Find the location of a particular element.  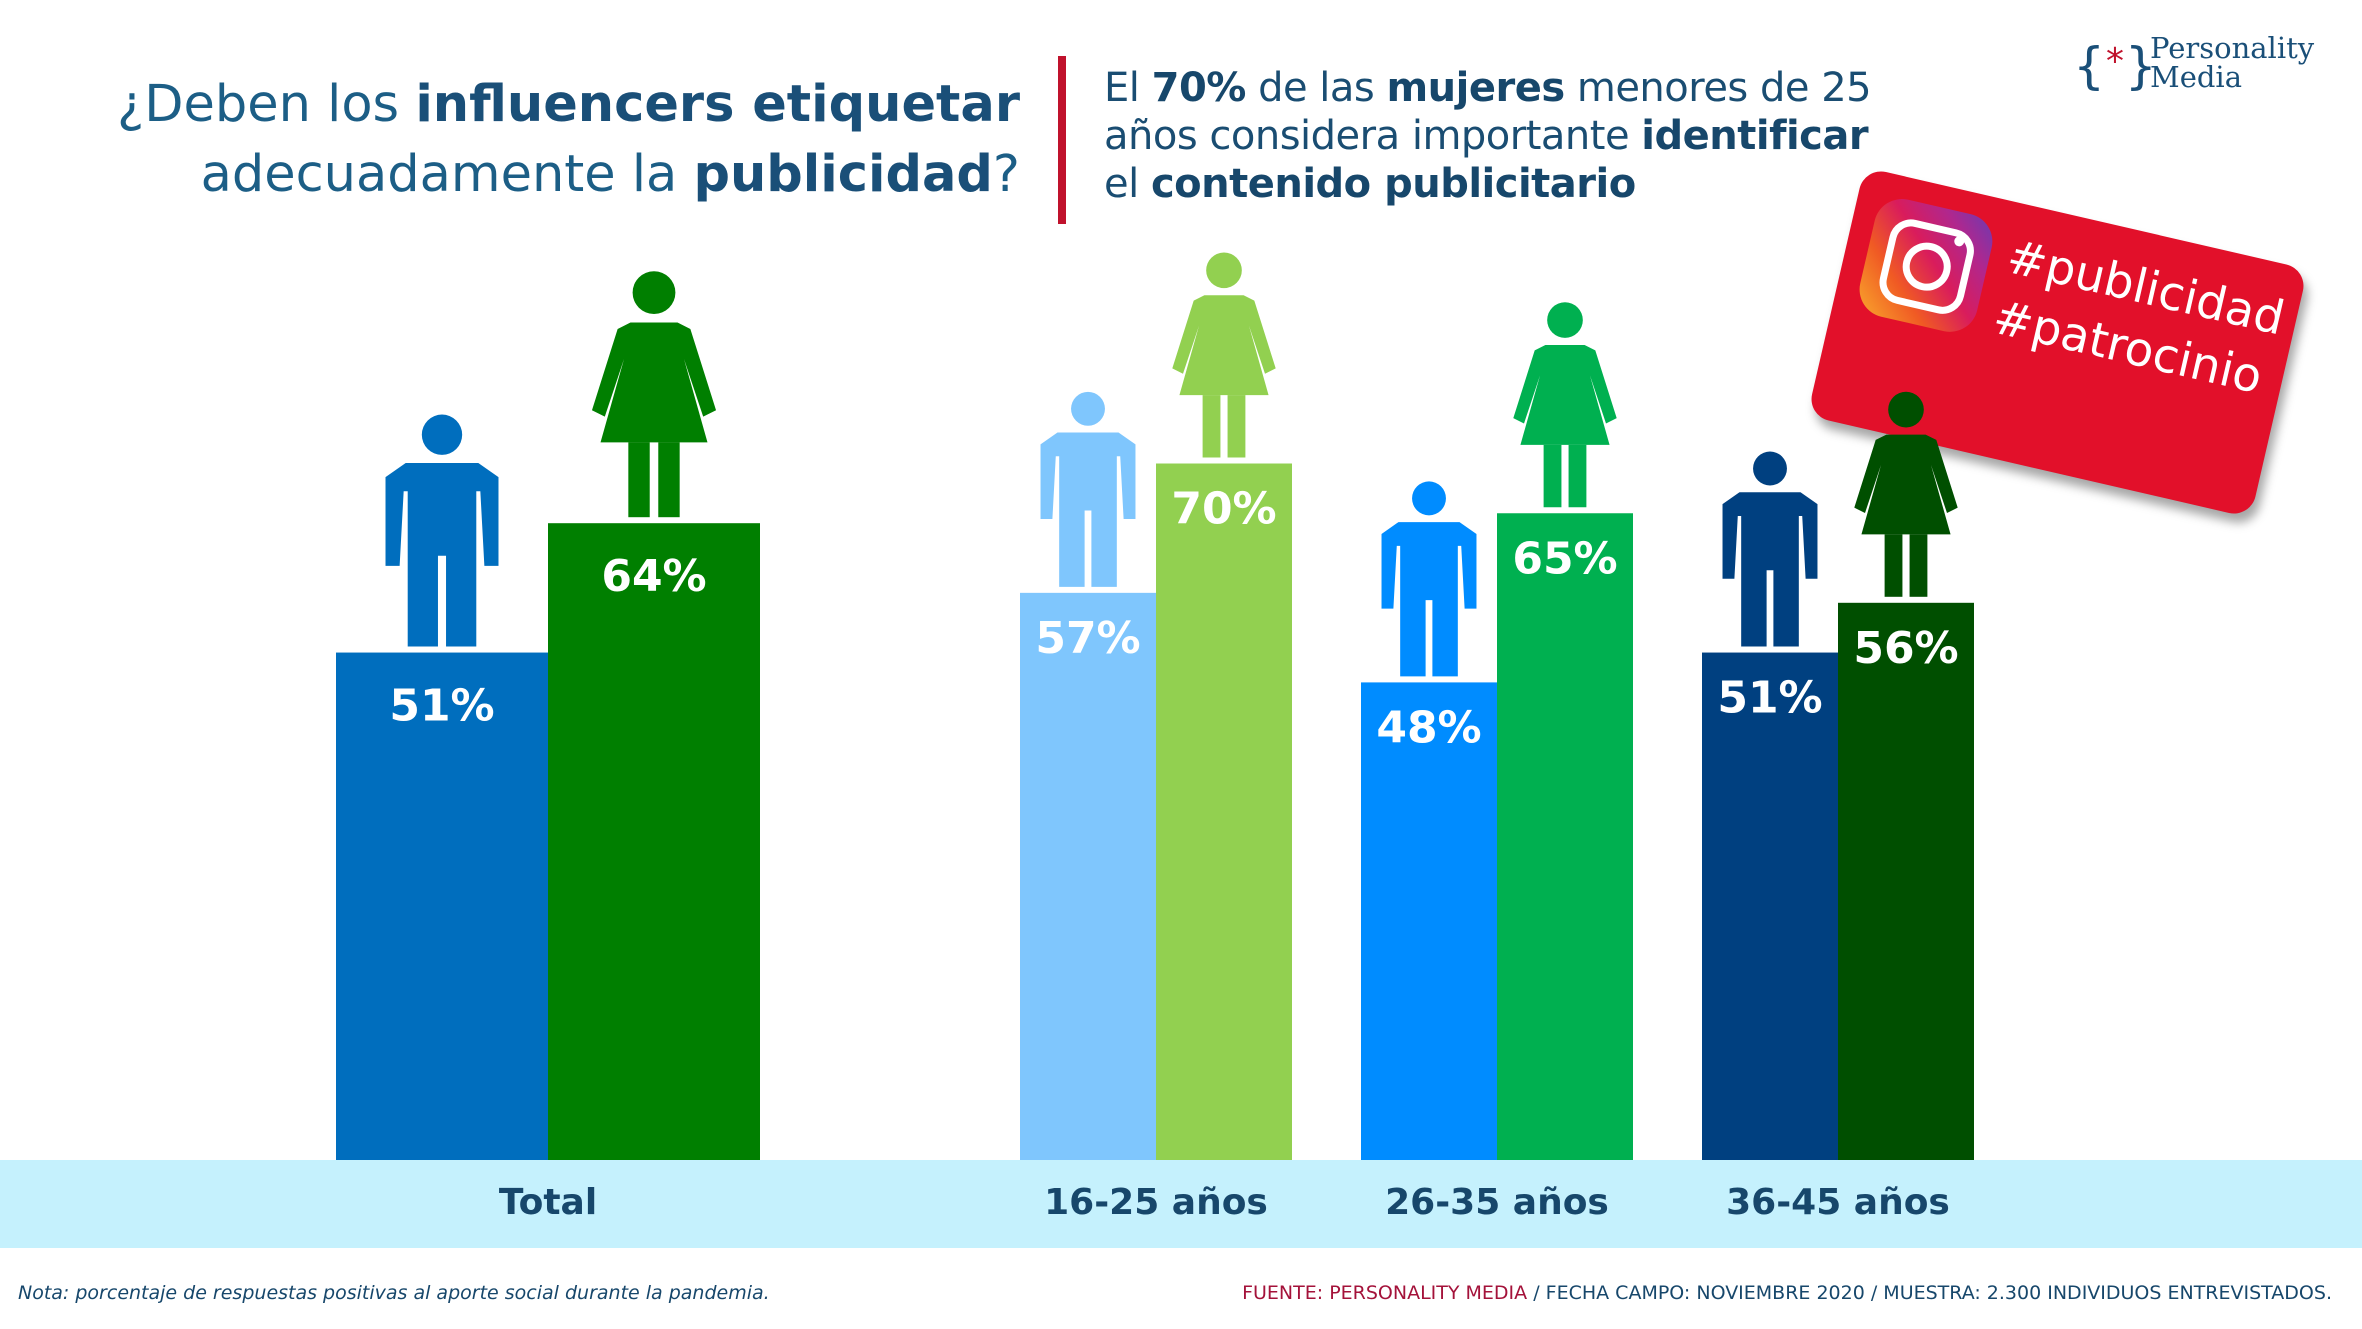

category-band is located at coordinates (1181, 1204).